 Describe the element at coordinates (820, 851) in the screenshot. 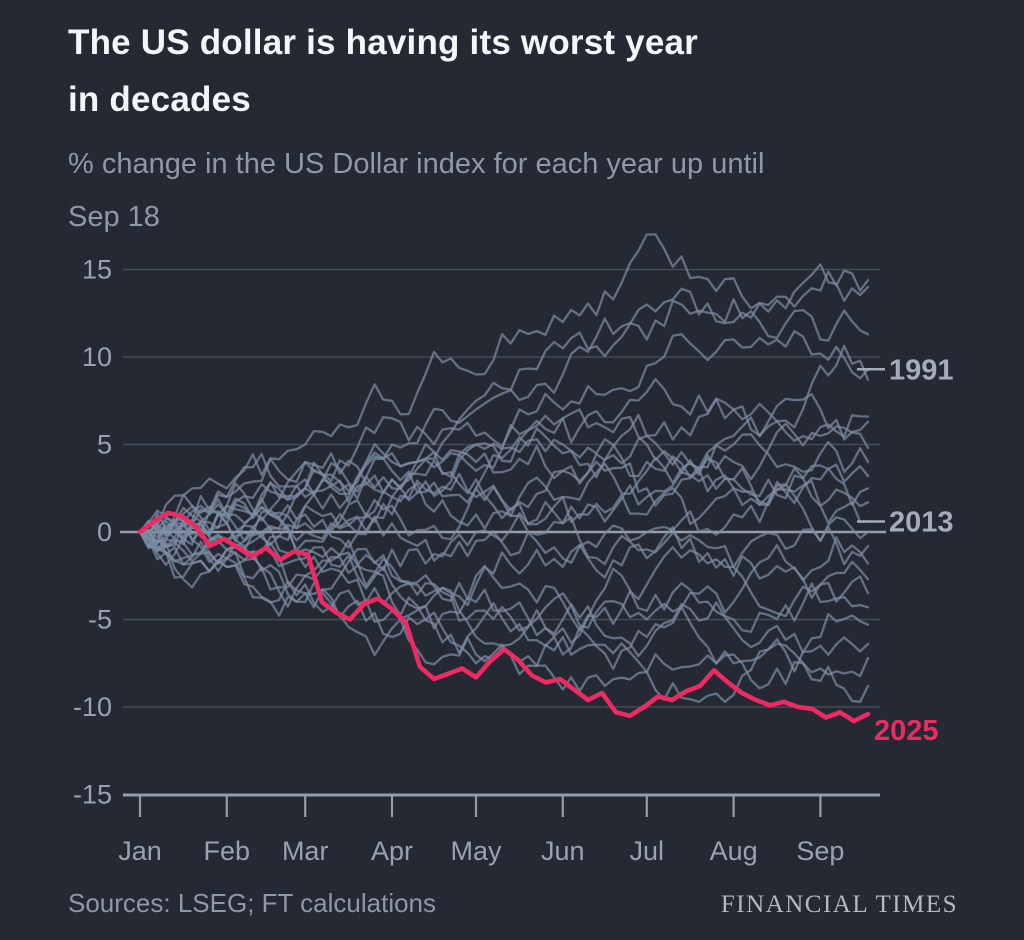

I see `x-tick-label: Sep` at that location.